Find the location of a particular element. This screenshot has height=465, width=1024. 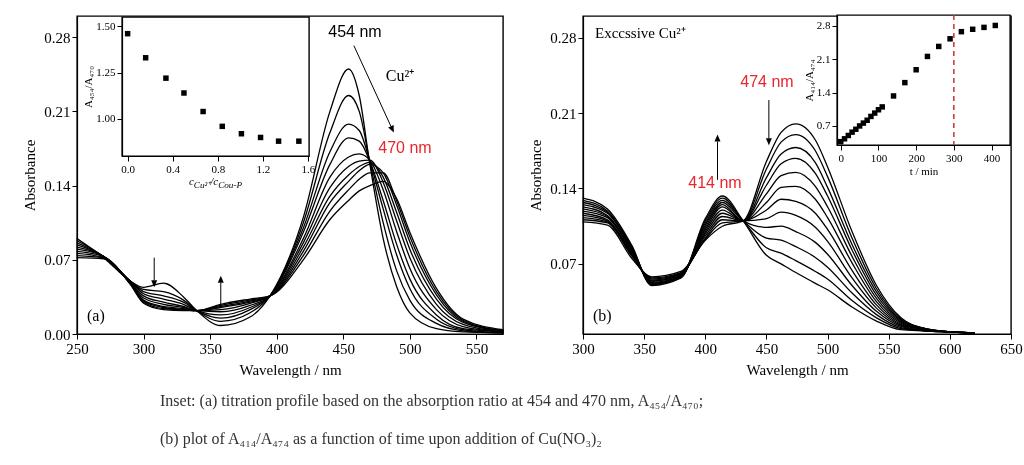

annotation: 470 nm is located at coordinates (405, 147).